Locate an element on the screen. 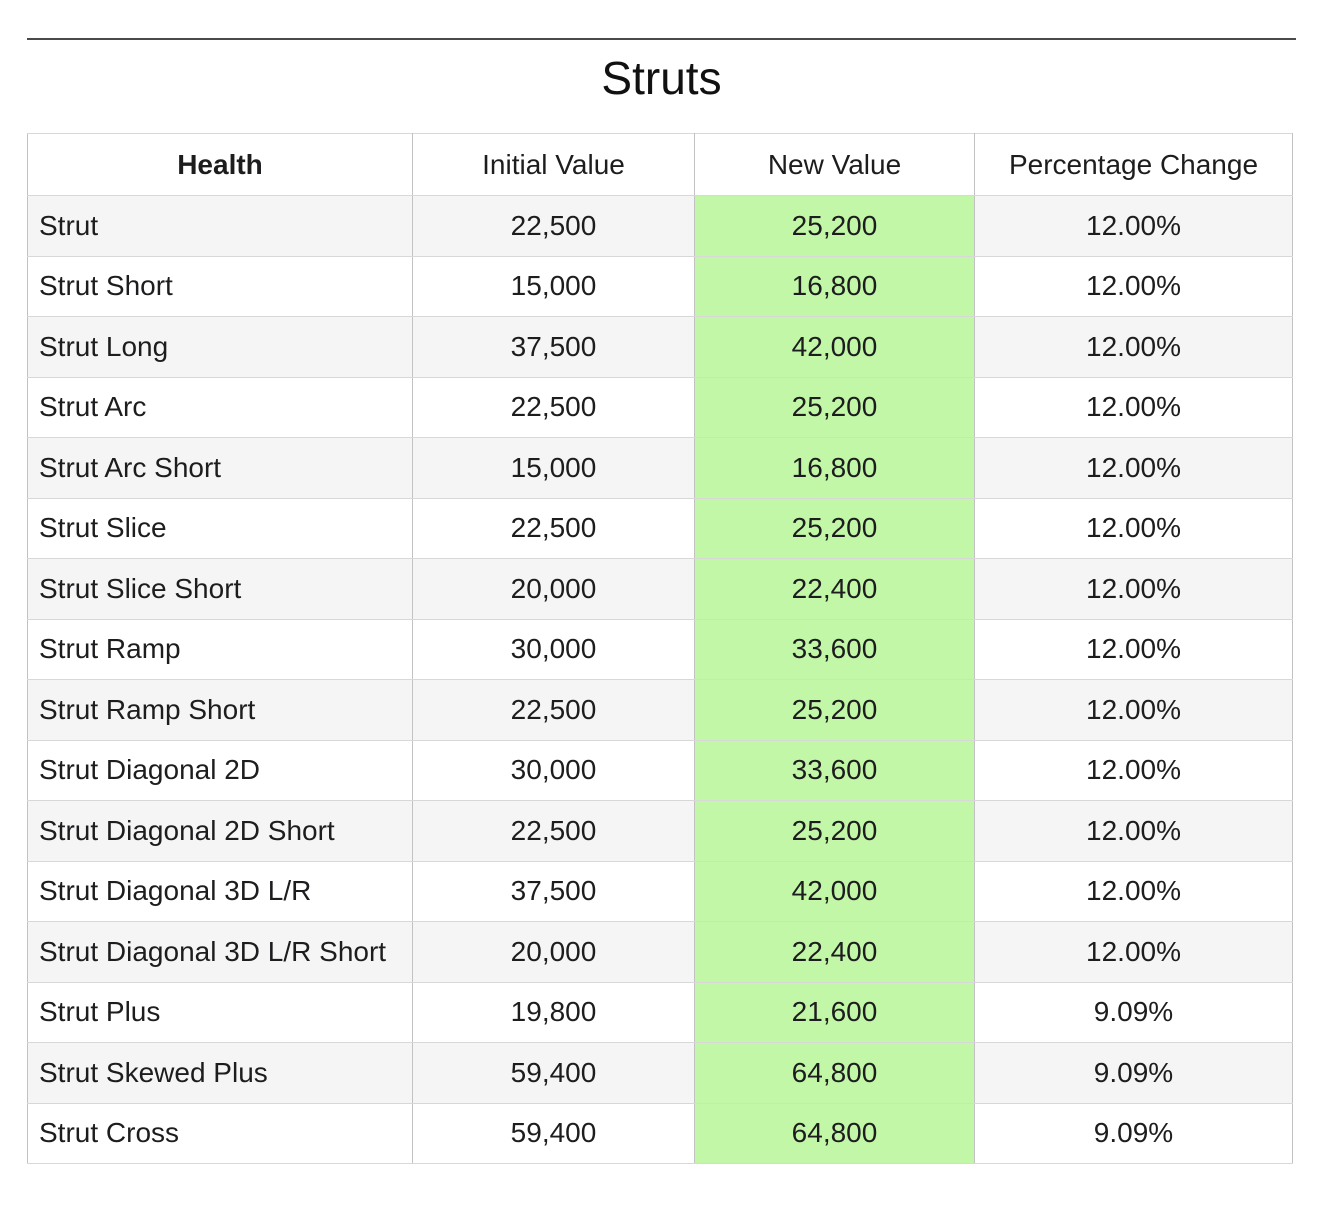 The width and height of the screenshot is (1323, 1225). table-row: Strut Ramp Short 22,500 25,200 12.00% is located at coordinates (660, 710).